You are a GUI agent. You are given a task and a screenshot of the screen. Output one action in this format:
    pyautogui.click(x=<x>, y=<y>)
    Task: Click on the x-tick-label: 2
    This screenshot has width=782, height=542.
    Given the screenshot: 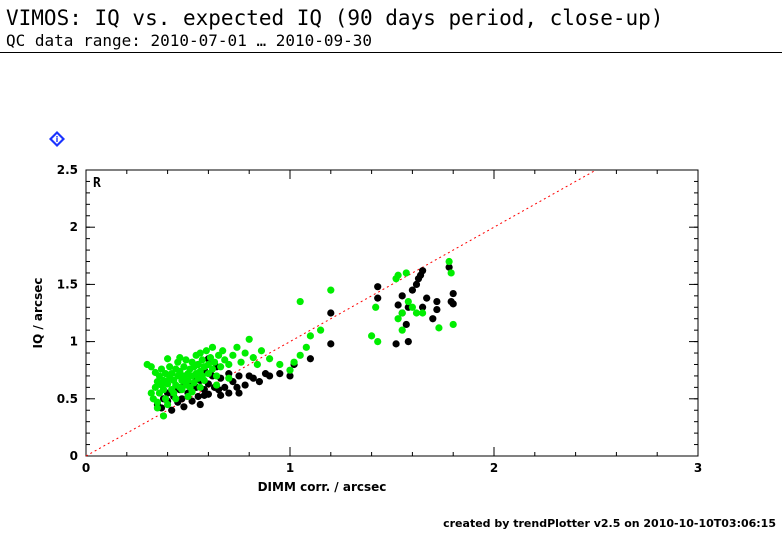 What is the action you would take?
    pyautogui.click(x=494, y=468)
    